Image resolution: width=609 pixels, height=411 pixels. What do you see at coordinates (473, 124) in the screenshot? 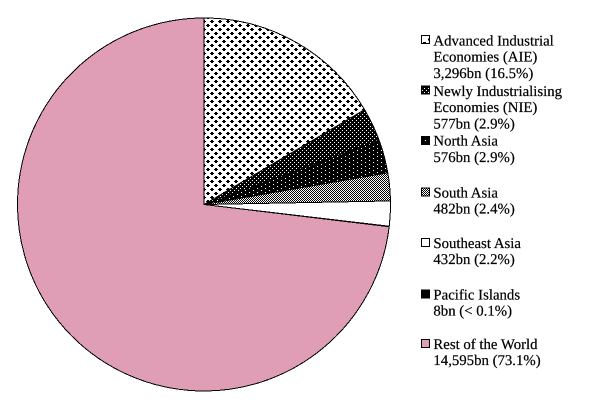
I see `svg-text: 577bn (2.9%)` at bounding box center [473, 124].